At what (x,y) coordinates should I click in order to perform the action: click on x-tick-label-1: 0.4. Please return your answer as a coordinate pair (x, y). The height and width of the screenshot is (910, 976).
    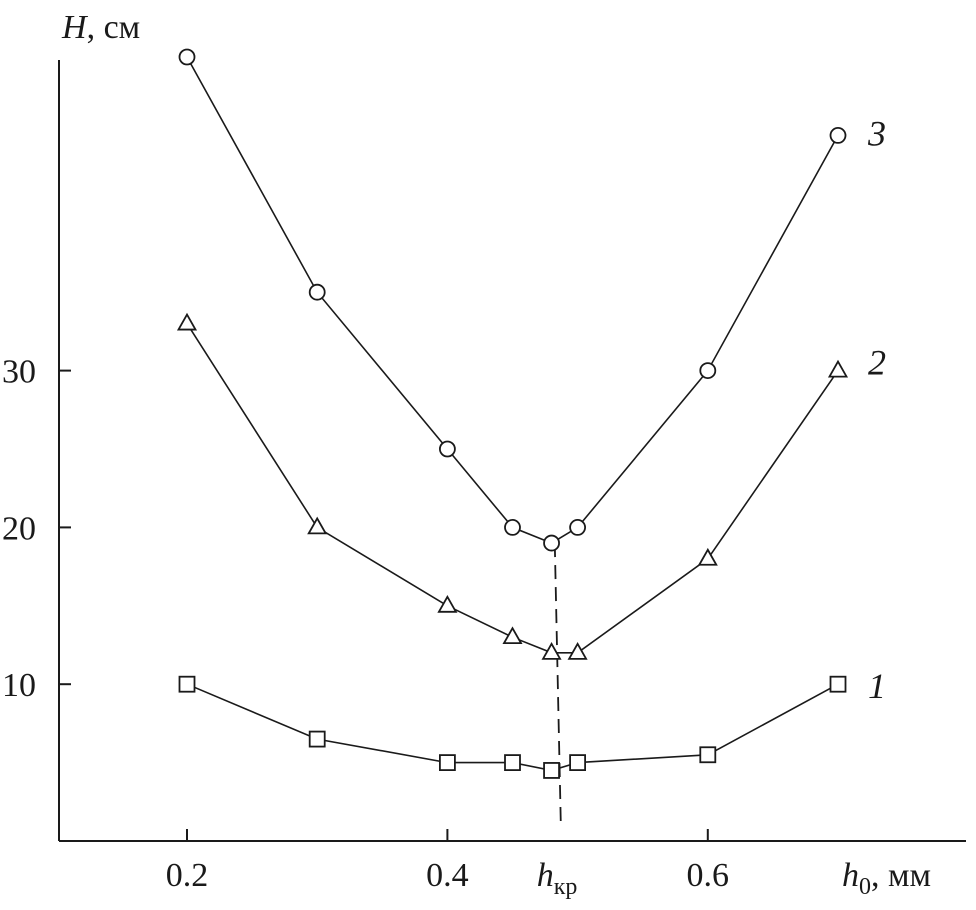
    Looking at the image, I should click on (447, 875).